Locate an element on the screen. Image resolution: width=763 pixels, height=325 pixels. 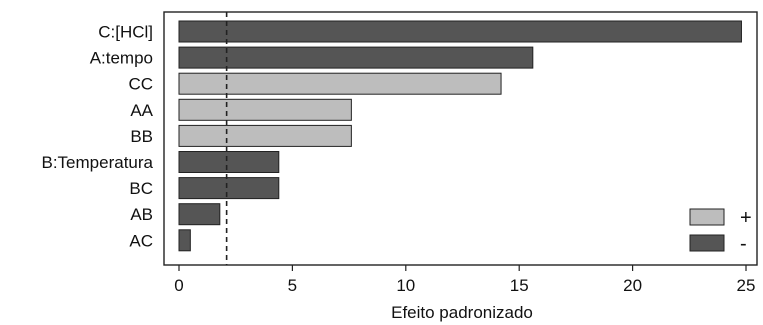
bar-a-tempo is located at coordinates (356, 57).